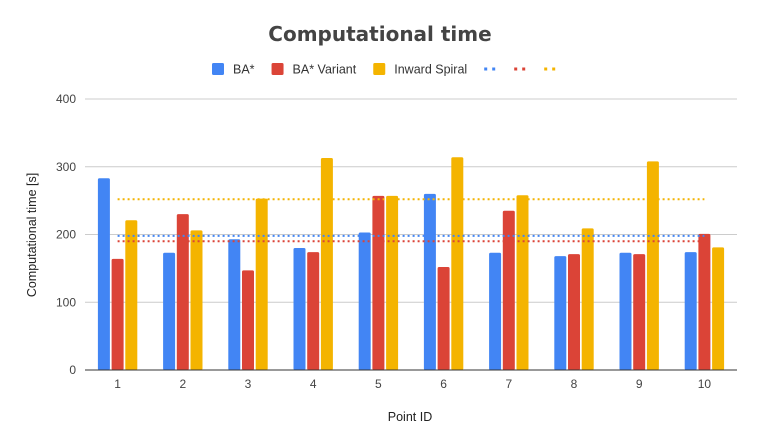  I want to click on x-tick-label: 1, so click(117, 384).